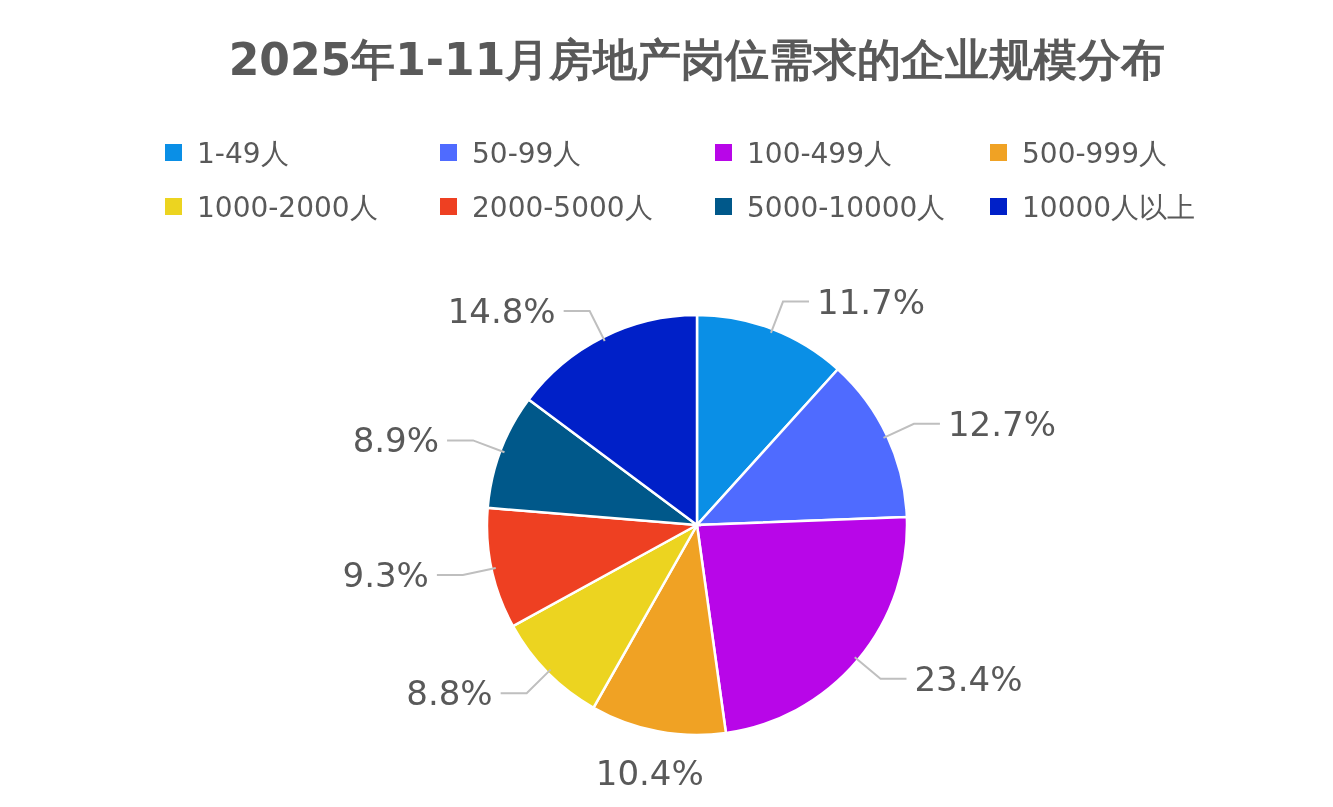  What do you see at coordinates (396, 440) in the screenshot?
I see `data-label: 8.9%` at bounding box center [396, 440].